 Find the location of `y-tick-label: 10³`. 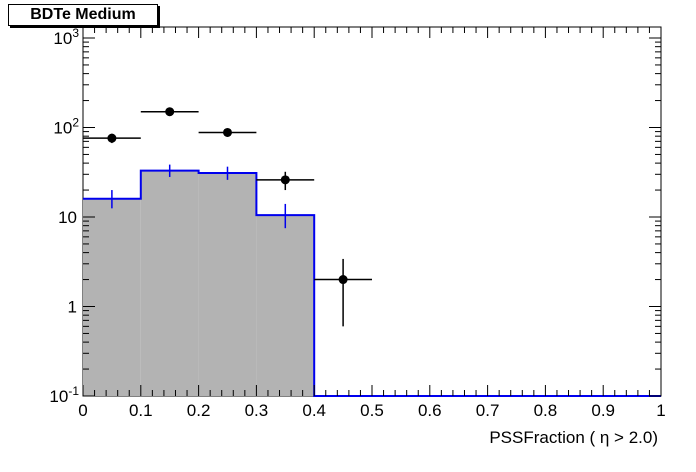

y-tick-label: 10³ is located at coordinates (66, 37).